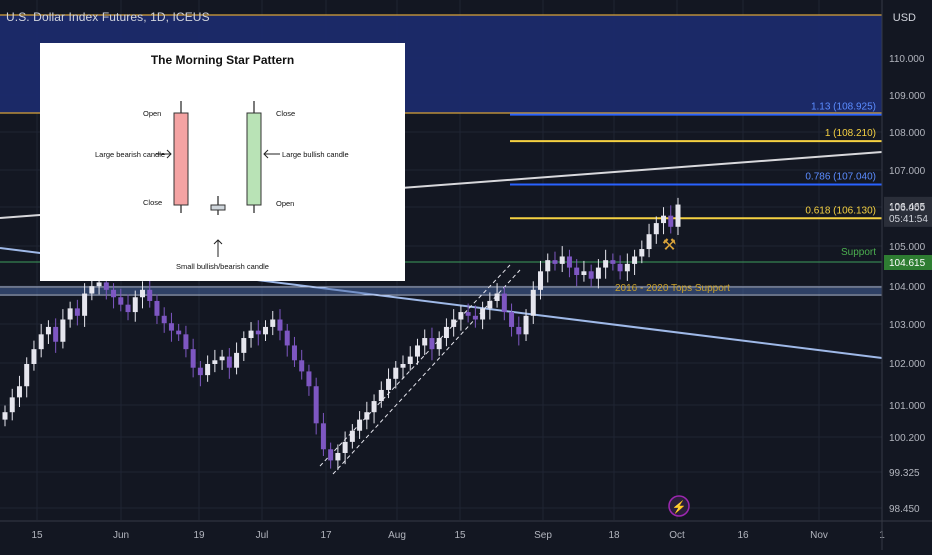 This screenshot has width=932, height=555. Describe the element at coordinates (840, 210) in the screenshot. I see `fib-level-label: 0.618 (106.130)` at that location.